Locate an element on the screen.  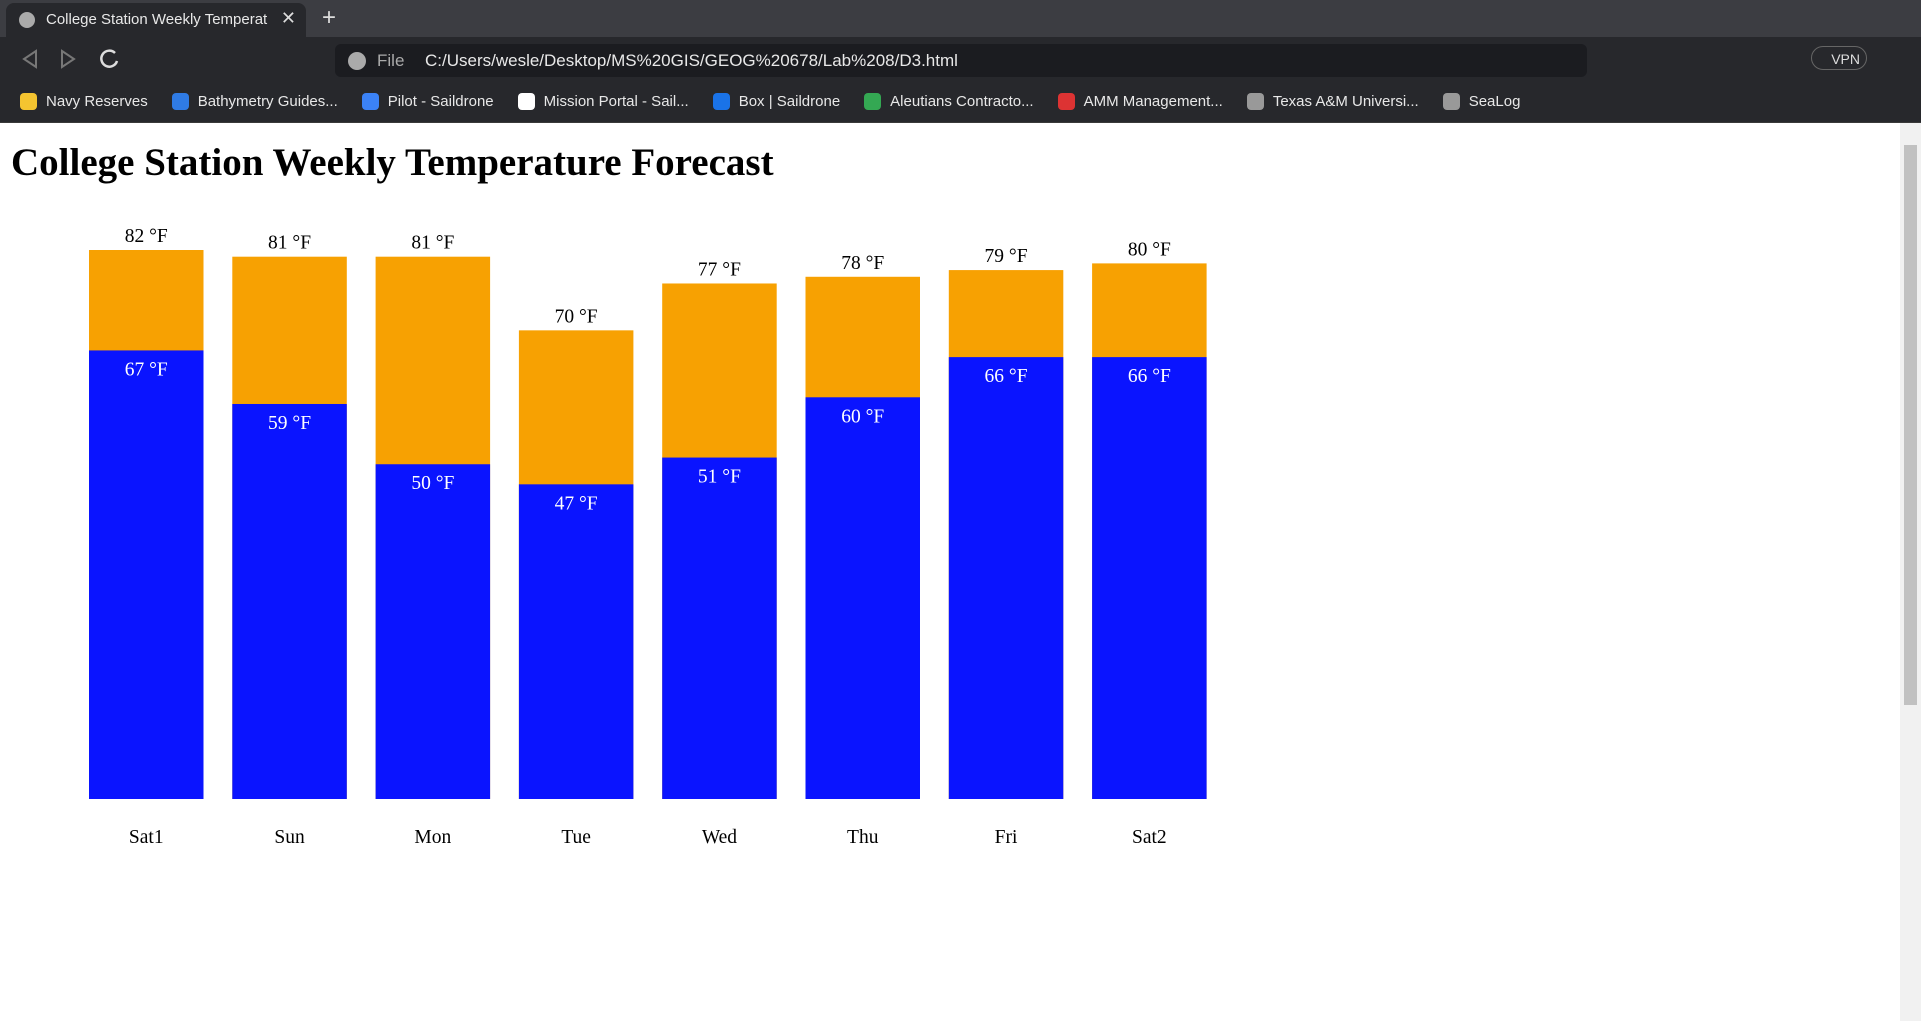
value-label: 79 °F is located at coordinates (1006, 256).